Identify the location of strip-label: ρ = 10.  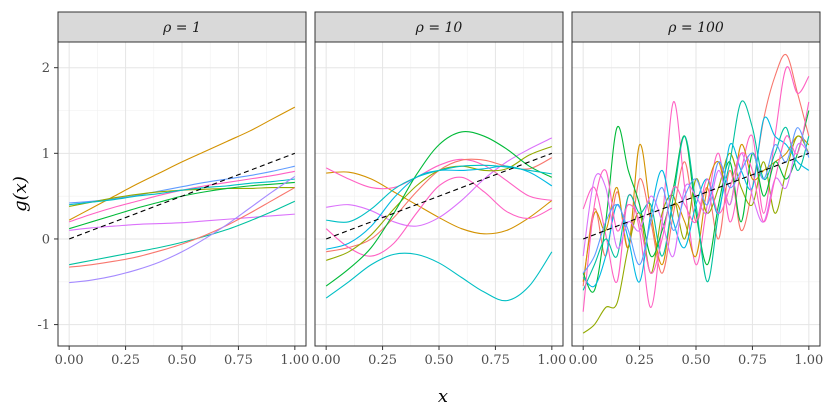
(439, 28).